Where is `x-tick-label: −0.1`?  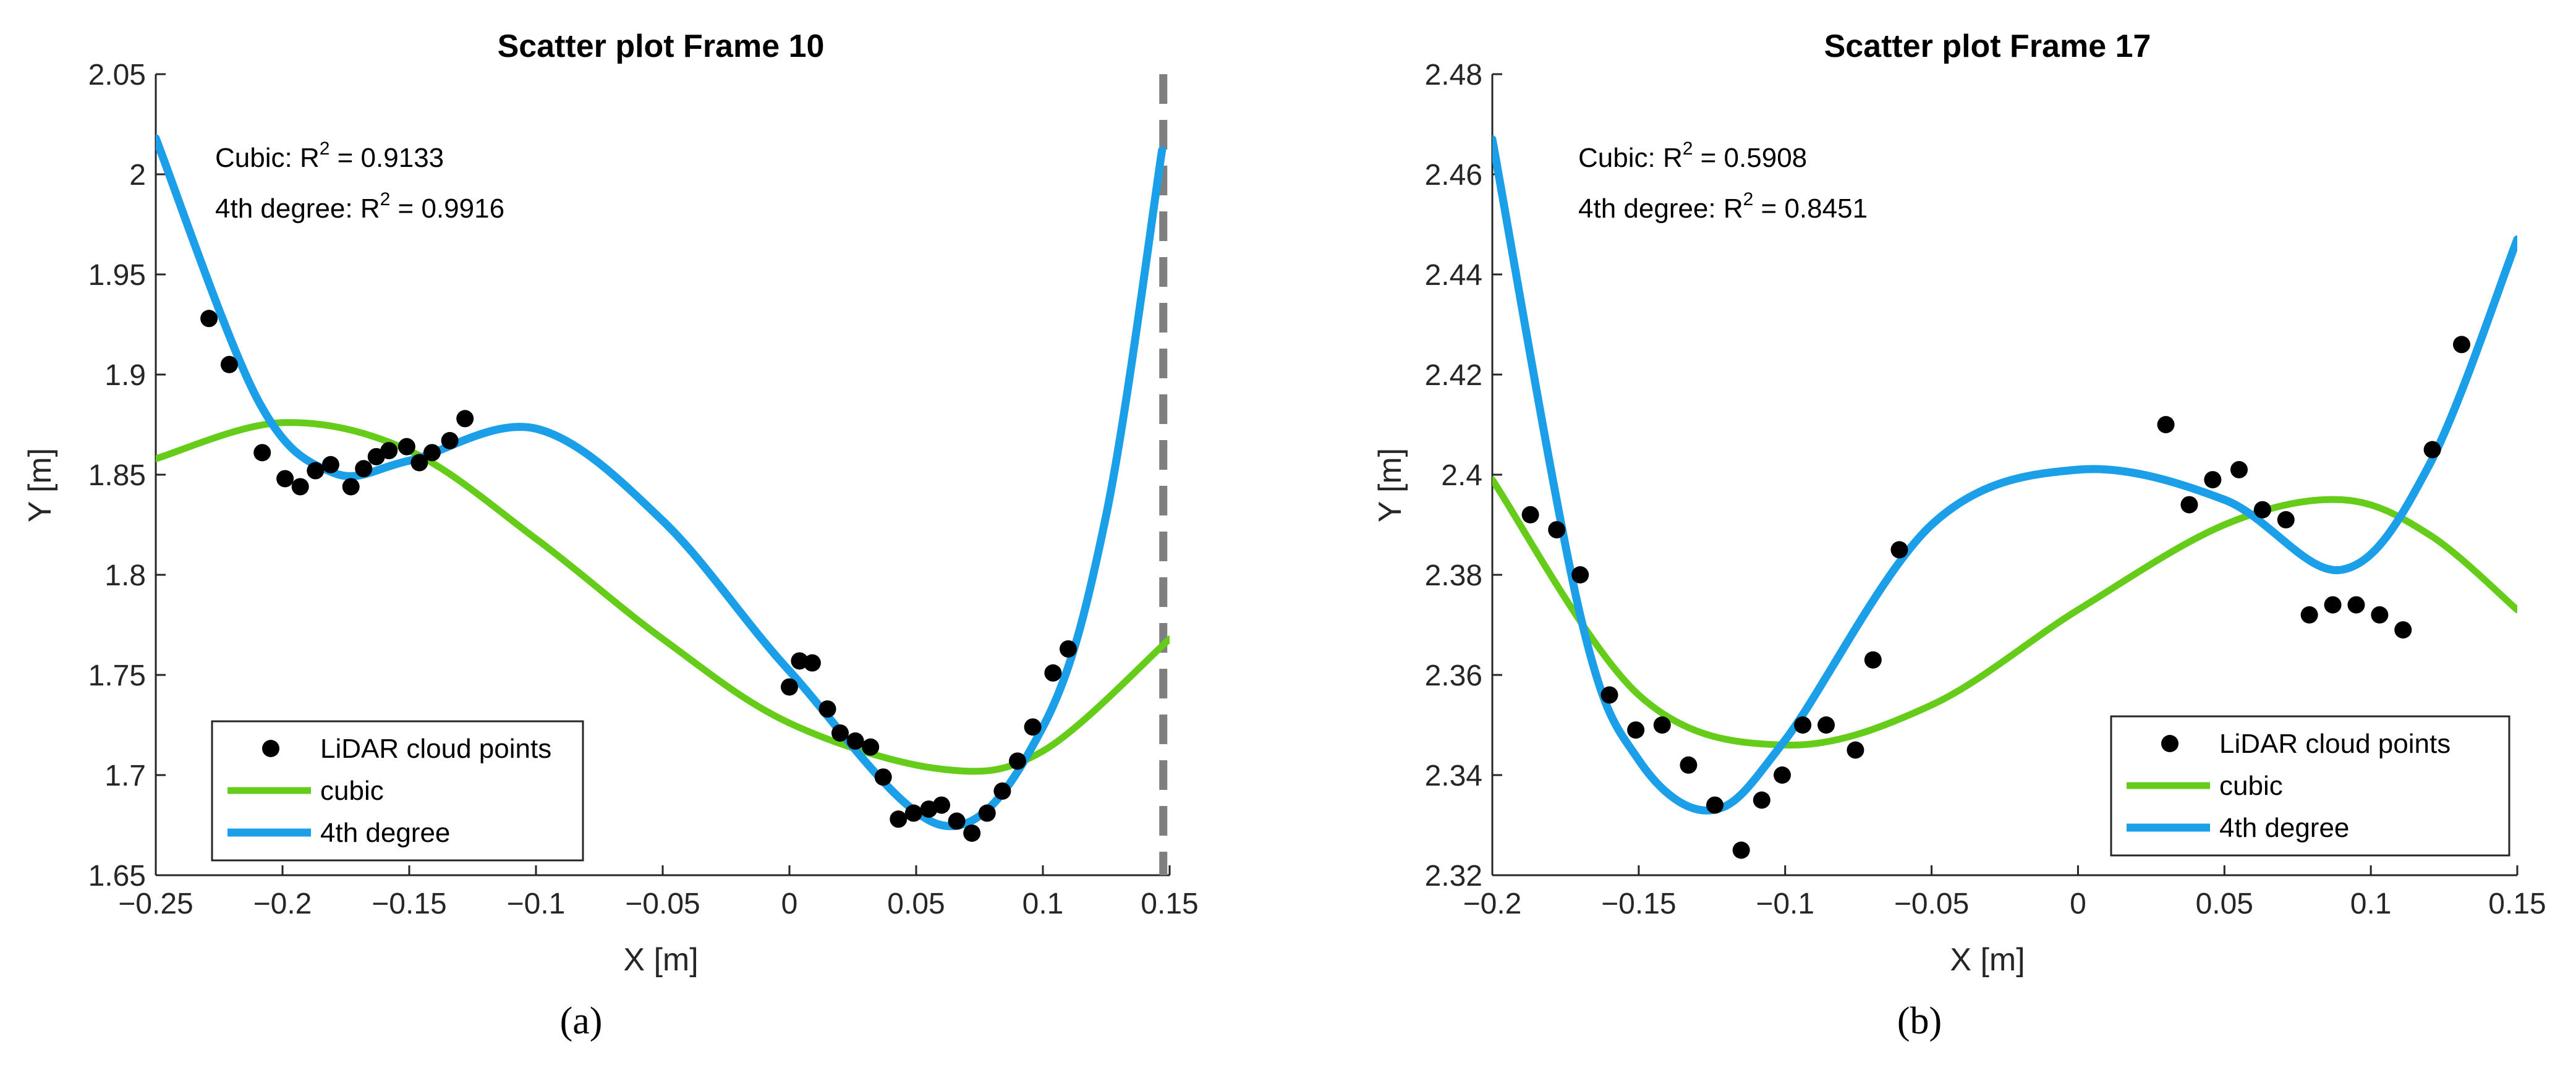
x-tick-label: −0.1 is located at coordinates (1785, 904).